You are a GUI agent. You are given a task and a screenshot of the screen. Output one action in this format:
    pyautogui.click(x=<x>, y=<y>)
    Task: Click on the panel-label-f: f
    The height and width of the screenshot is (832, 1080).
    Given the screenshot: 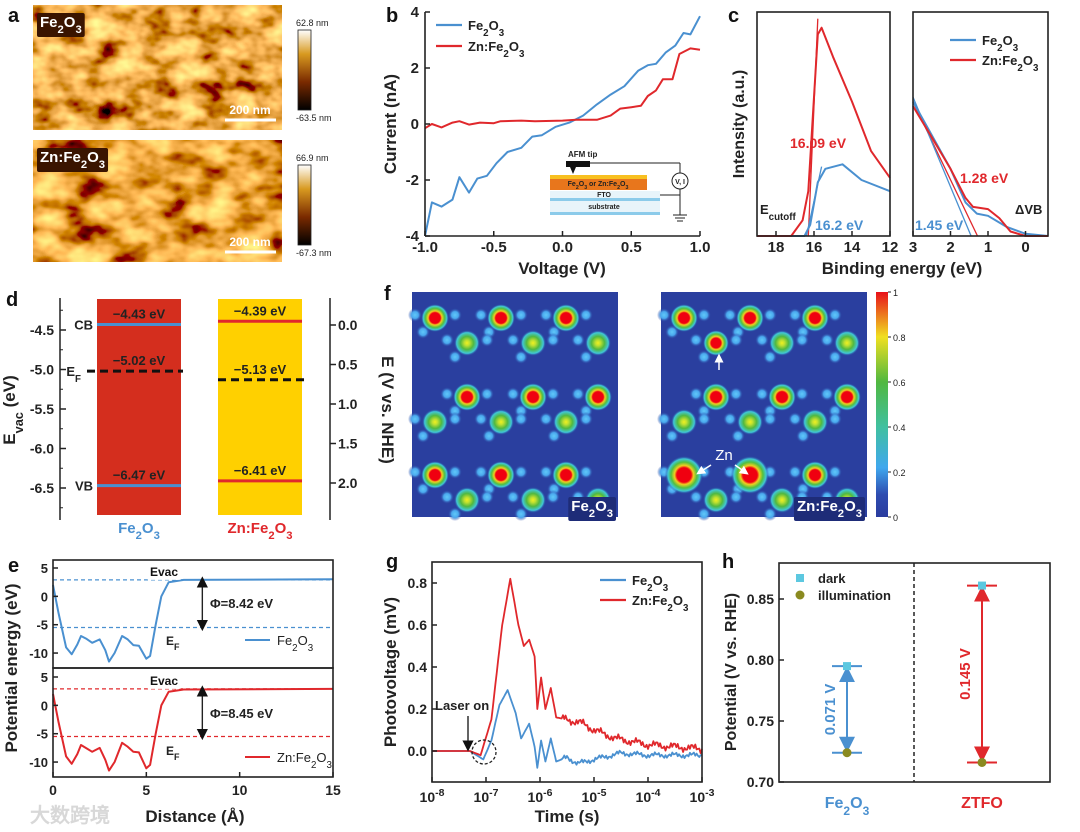 What is the action you would take?
    pyautogui.click(x=387, y=294)
    